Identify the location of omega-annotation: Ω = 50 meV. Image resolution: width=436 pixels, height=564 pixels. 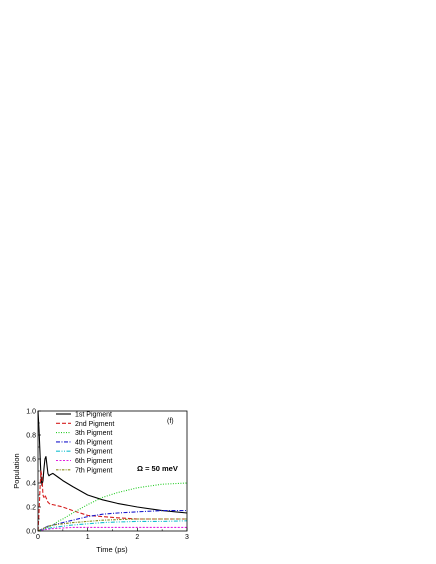
(157, 468).